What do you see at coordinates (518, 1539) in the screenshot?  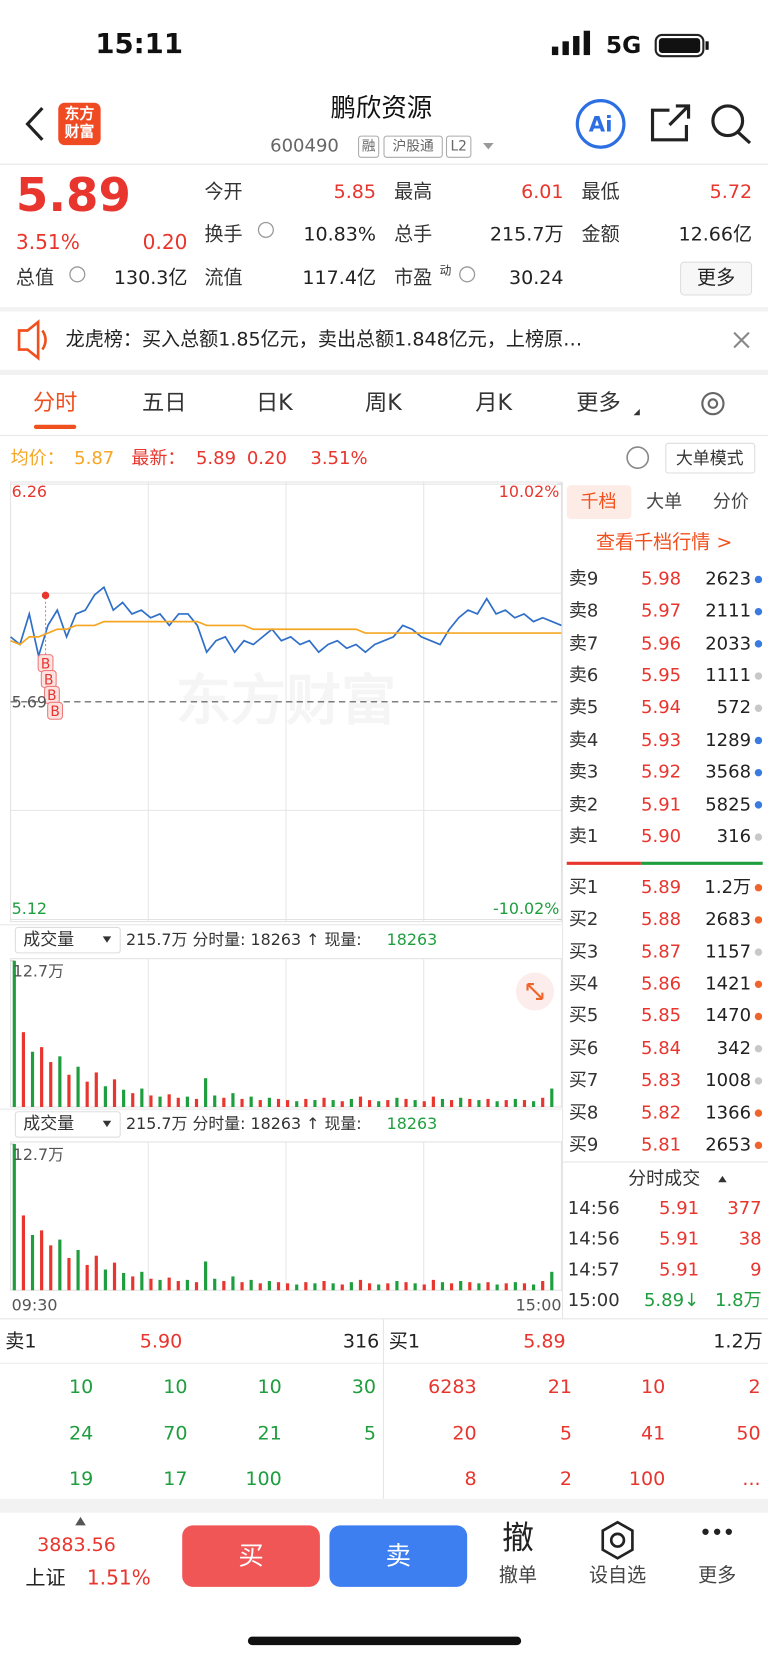 I see `cancel-icon: 撤` at bounding box center [518, 1539].